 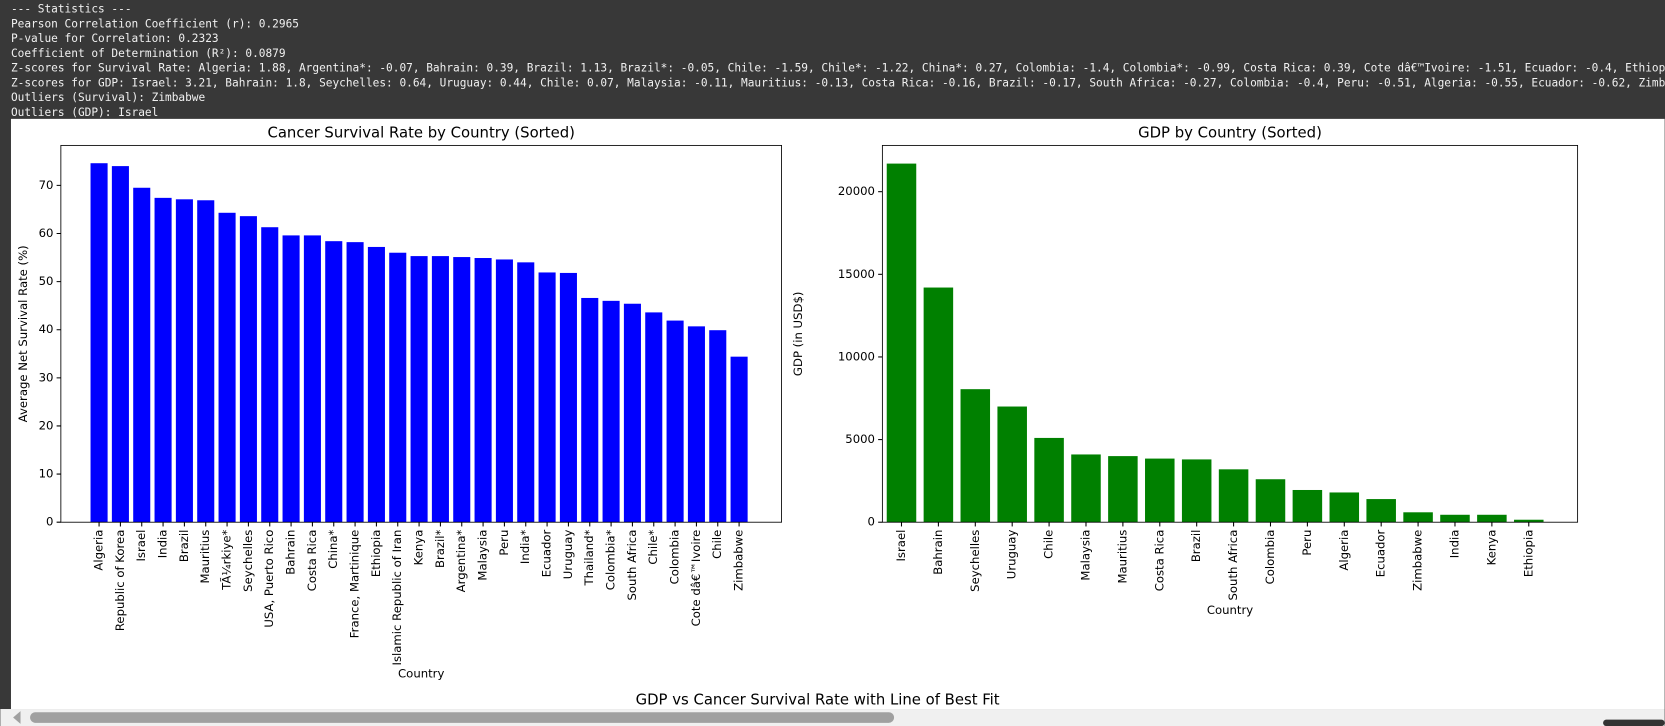 I want to click on x-axis-label: Country, so click(x=1230, y=610).